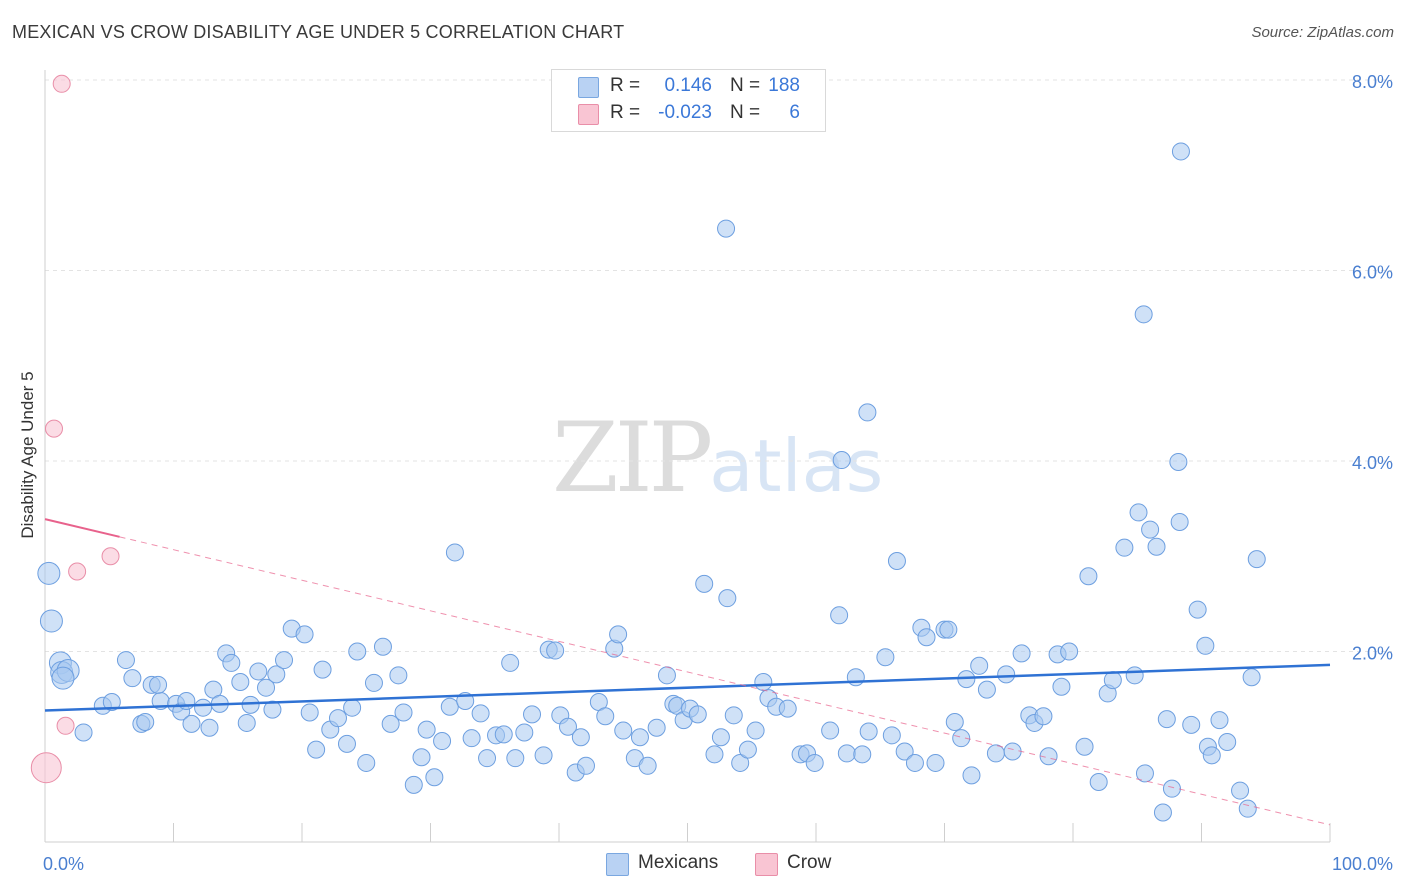  I want to click on bottom-legend-label-crow: Crow, so click(809, 862).